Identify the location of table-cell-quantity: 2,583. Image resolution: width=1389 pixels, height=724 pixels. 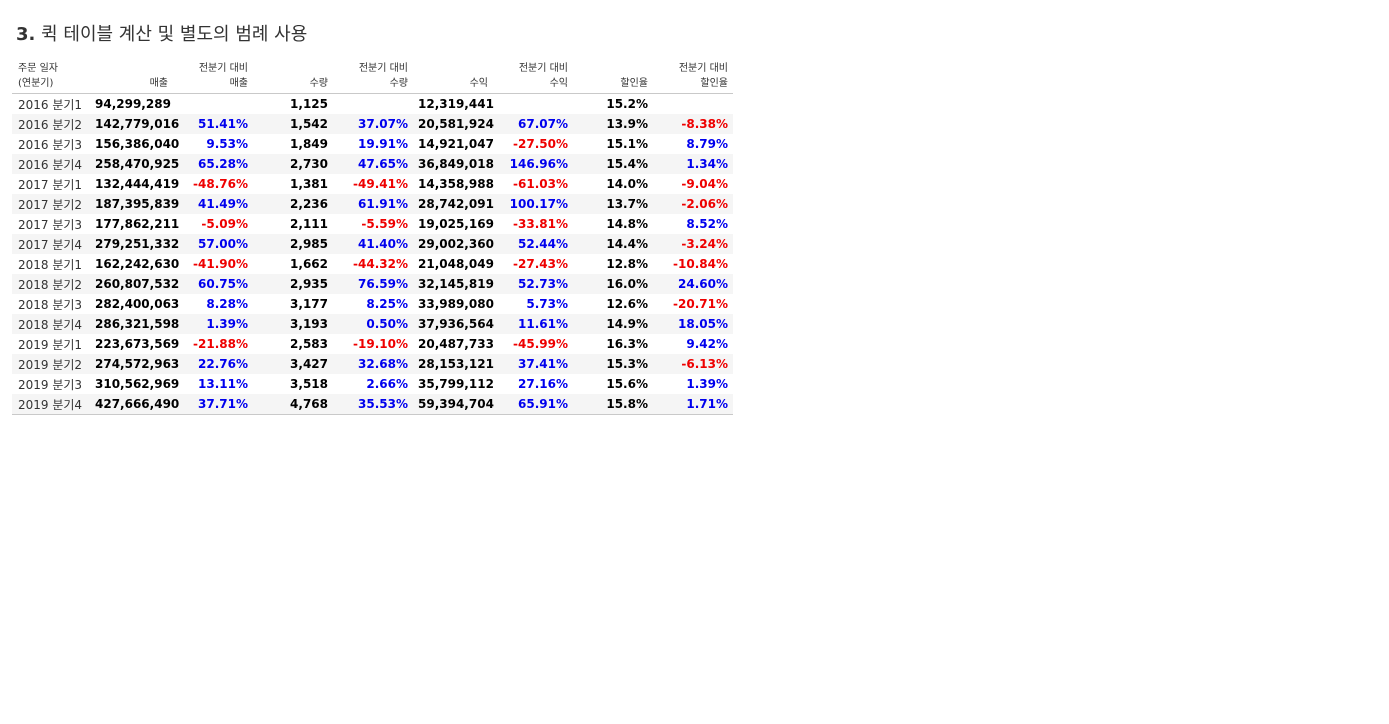
(309, 344).